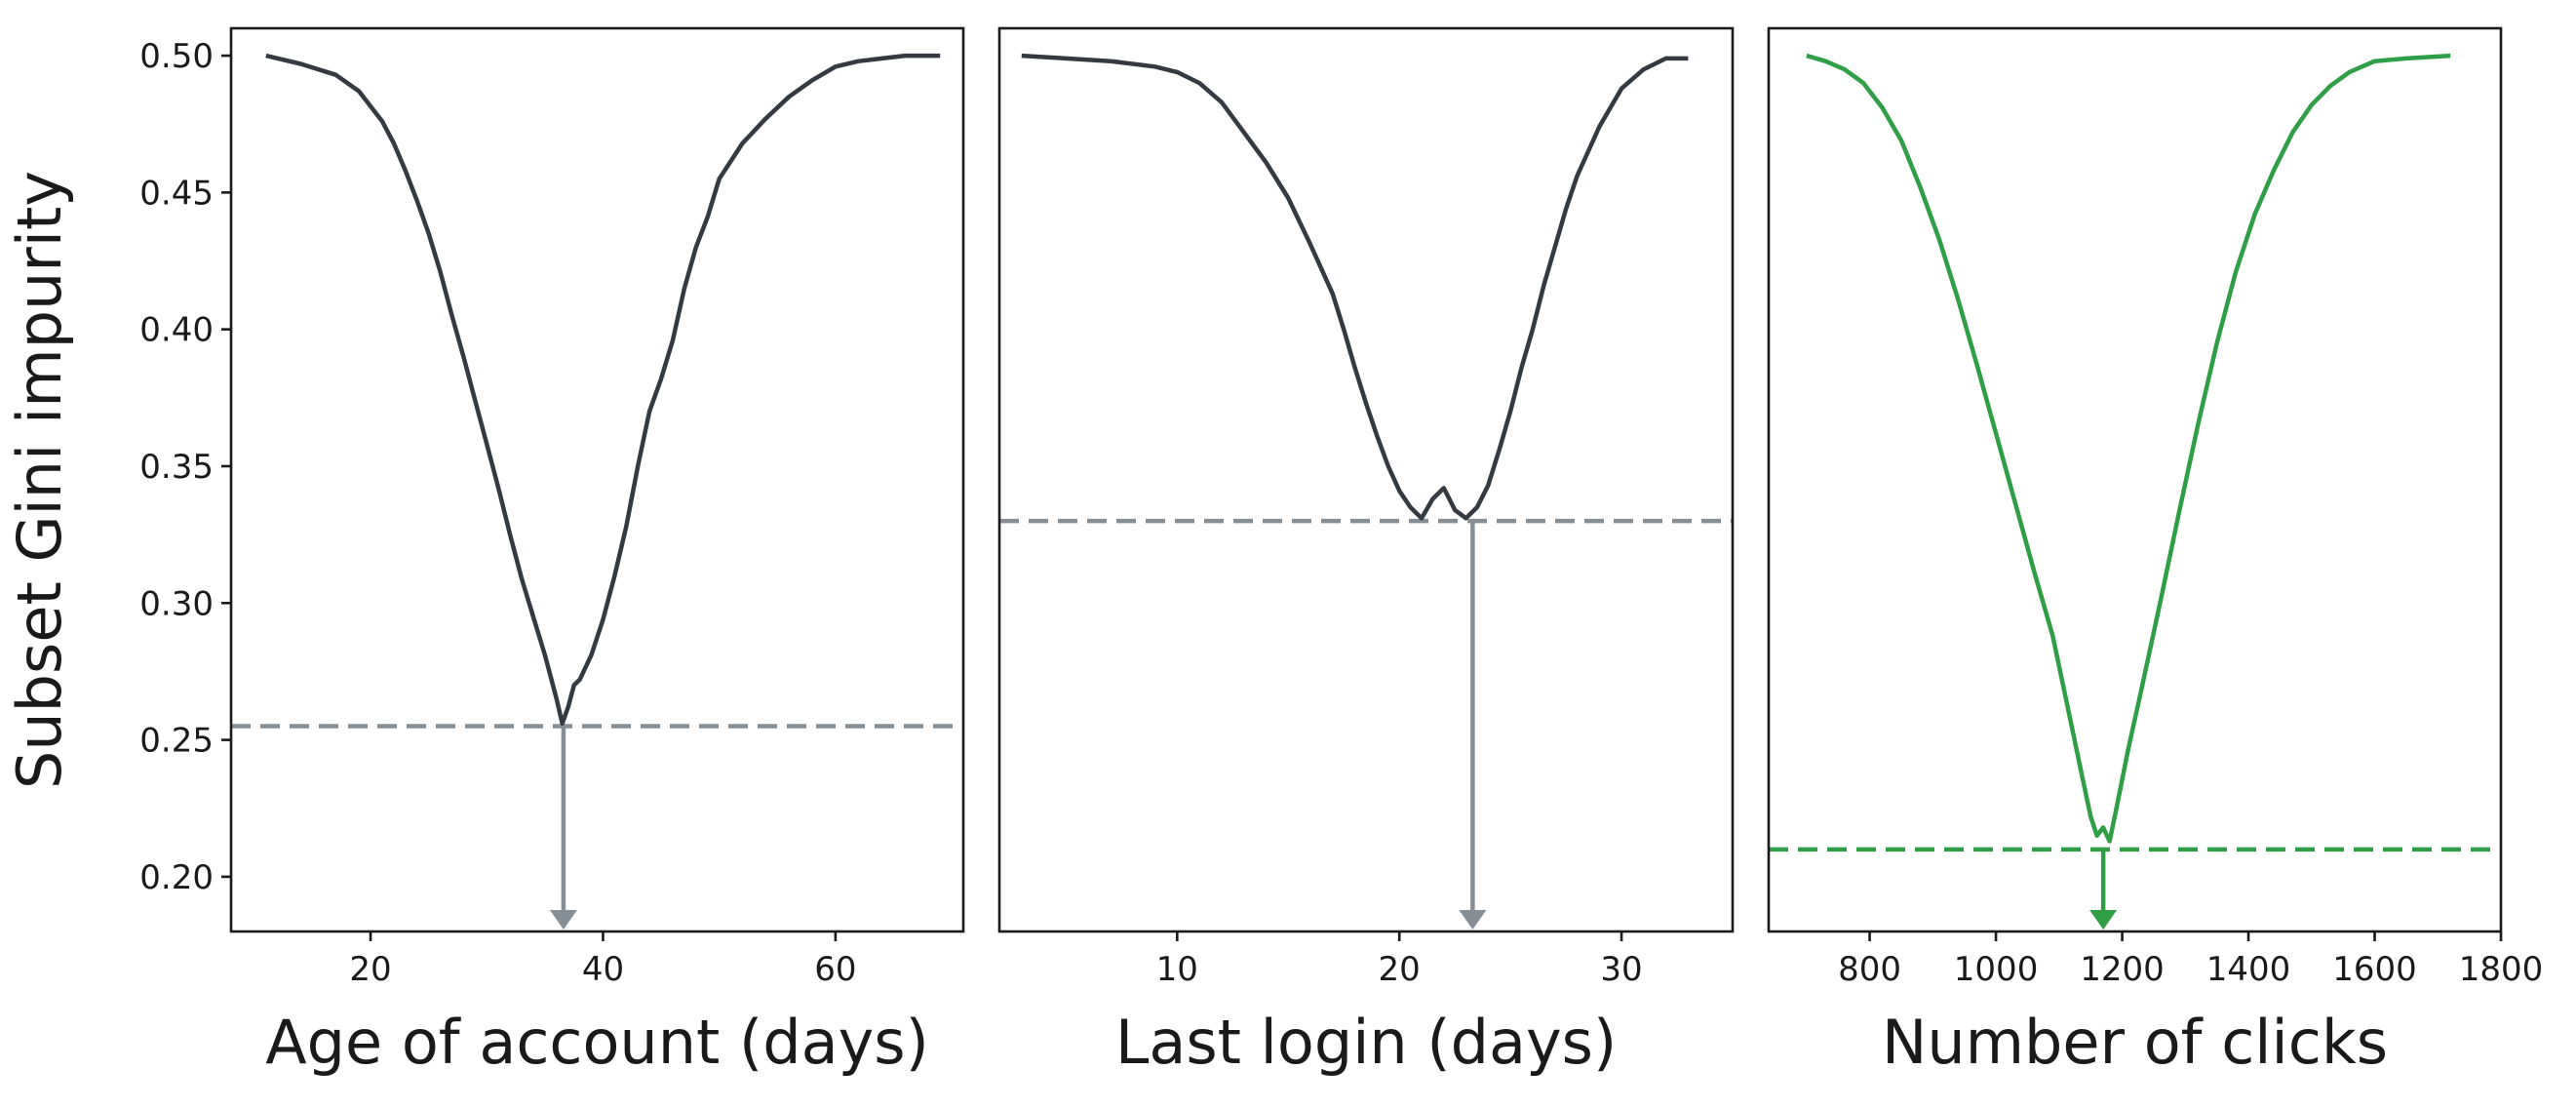 The width and height of the screenshot is (2576, 1109). I want to click on y-tick-label: 0.30, so click(176, 603).